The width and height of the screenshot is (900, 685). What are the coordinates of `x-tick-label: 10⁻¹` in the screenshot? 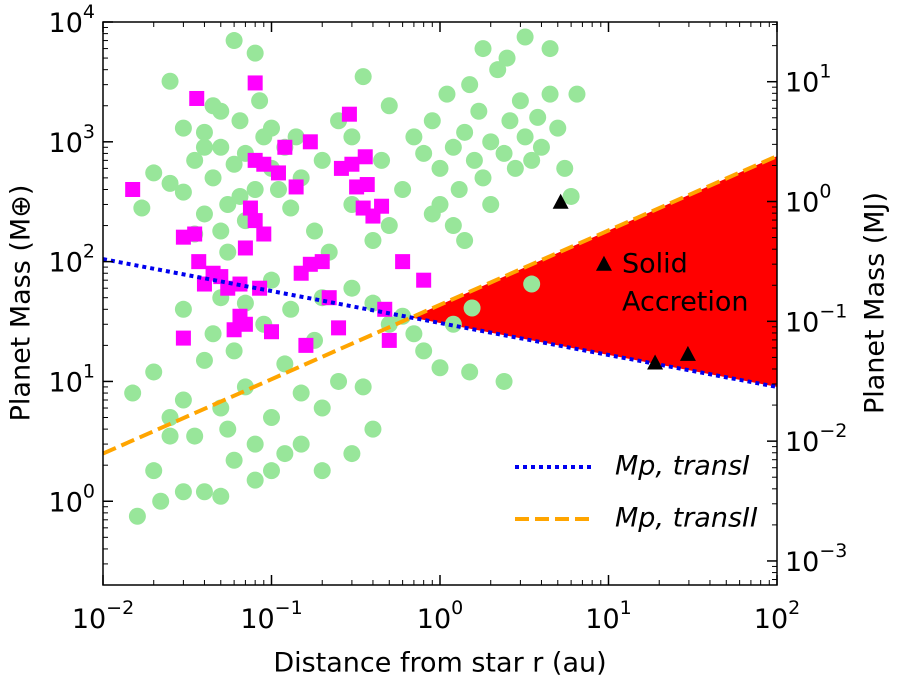 It's located at (271, 616).